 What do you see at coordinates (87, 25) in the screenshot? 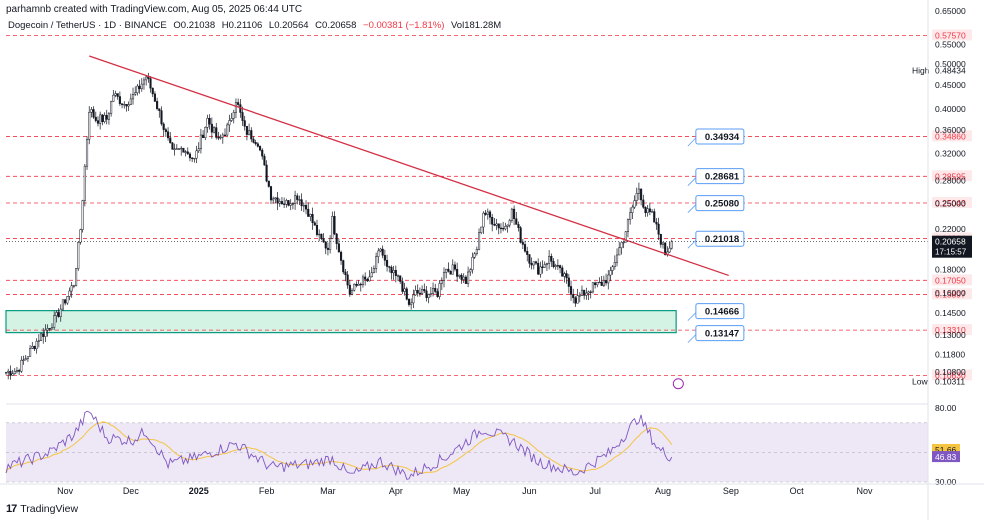
I see `symbol-title: Dogecoin / TetherUS · 1D · BINANCE` at bounding box center [87, 25].